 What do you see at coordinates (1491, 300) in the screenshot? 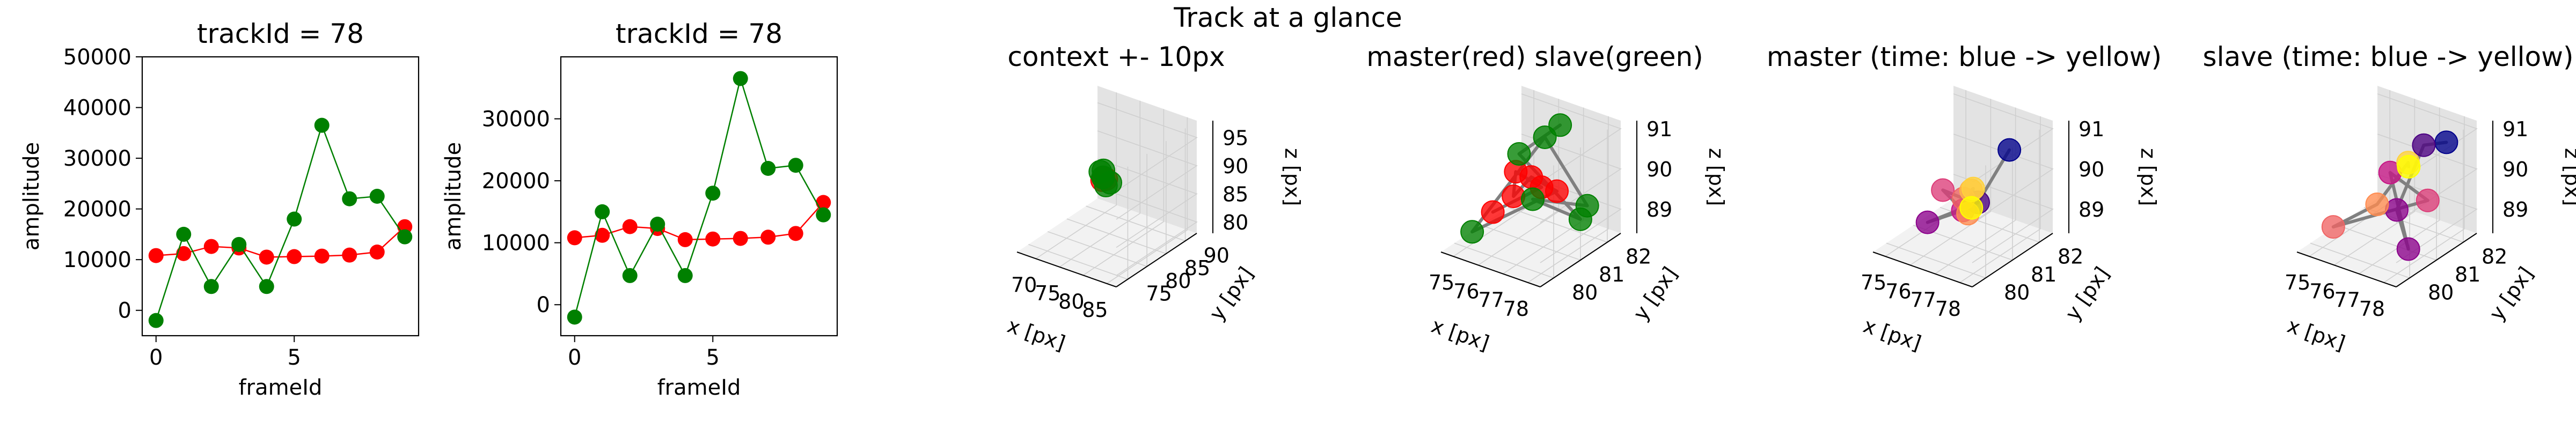
I see `x-tick-label: 77` at bounding box center [1491, 300].